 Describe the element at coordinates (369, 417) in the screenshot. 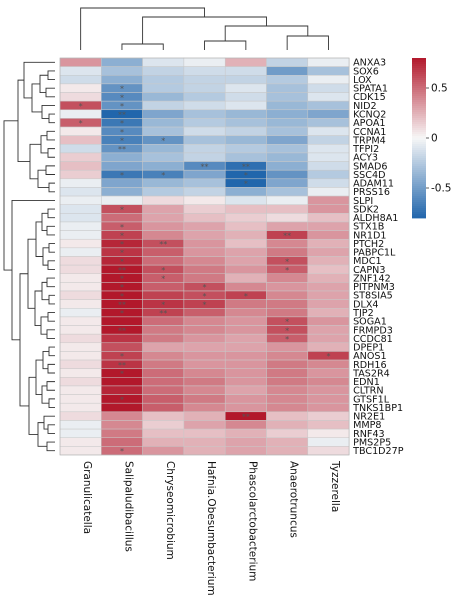

I see `row-label: NR2E1` at that location.